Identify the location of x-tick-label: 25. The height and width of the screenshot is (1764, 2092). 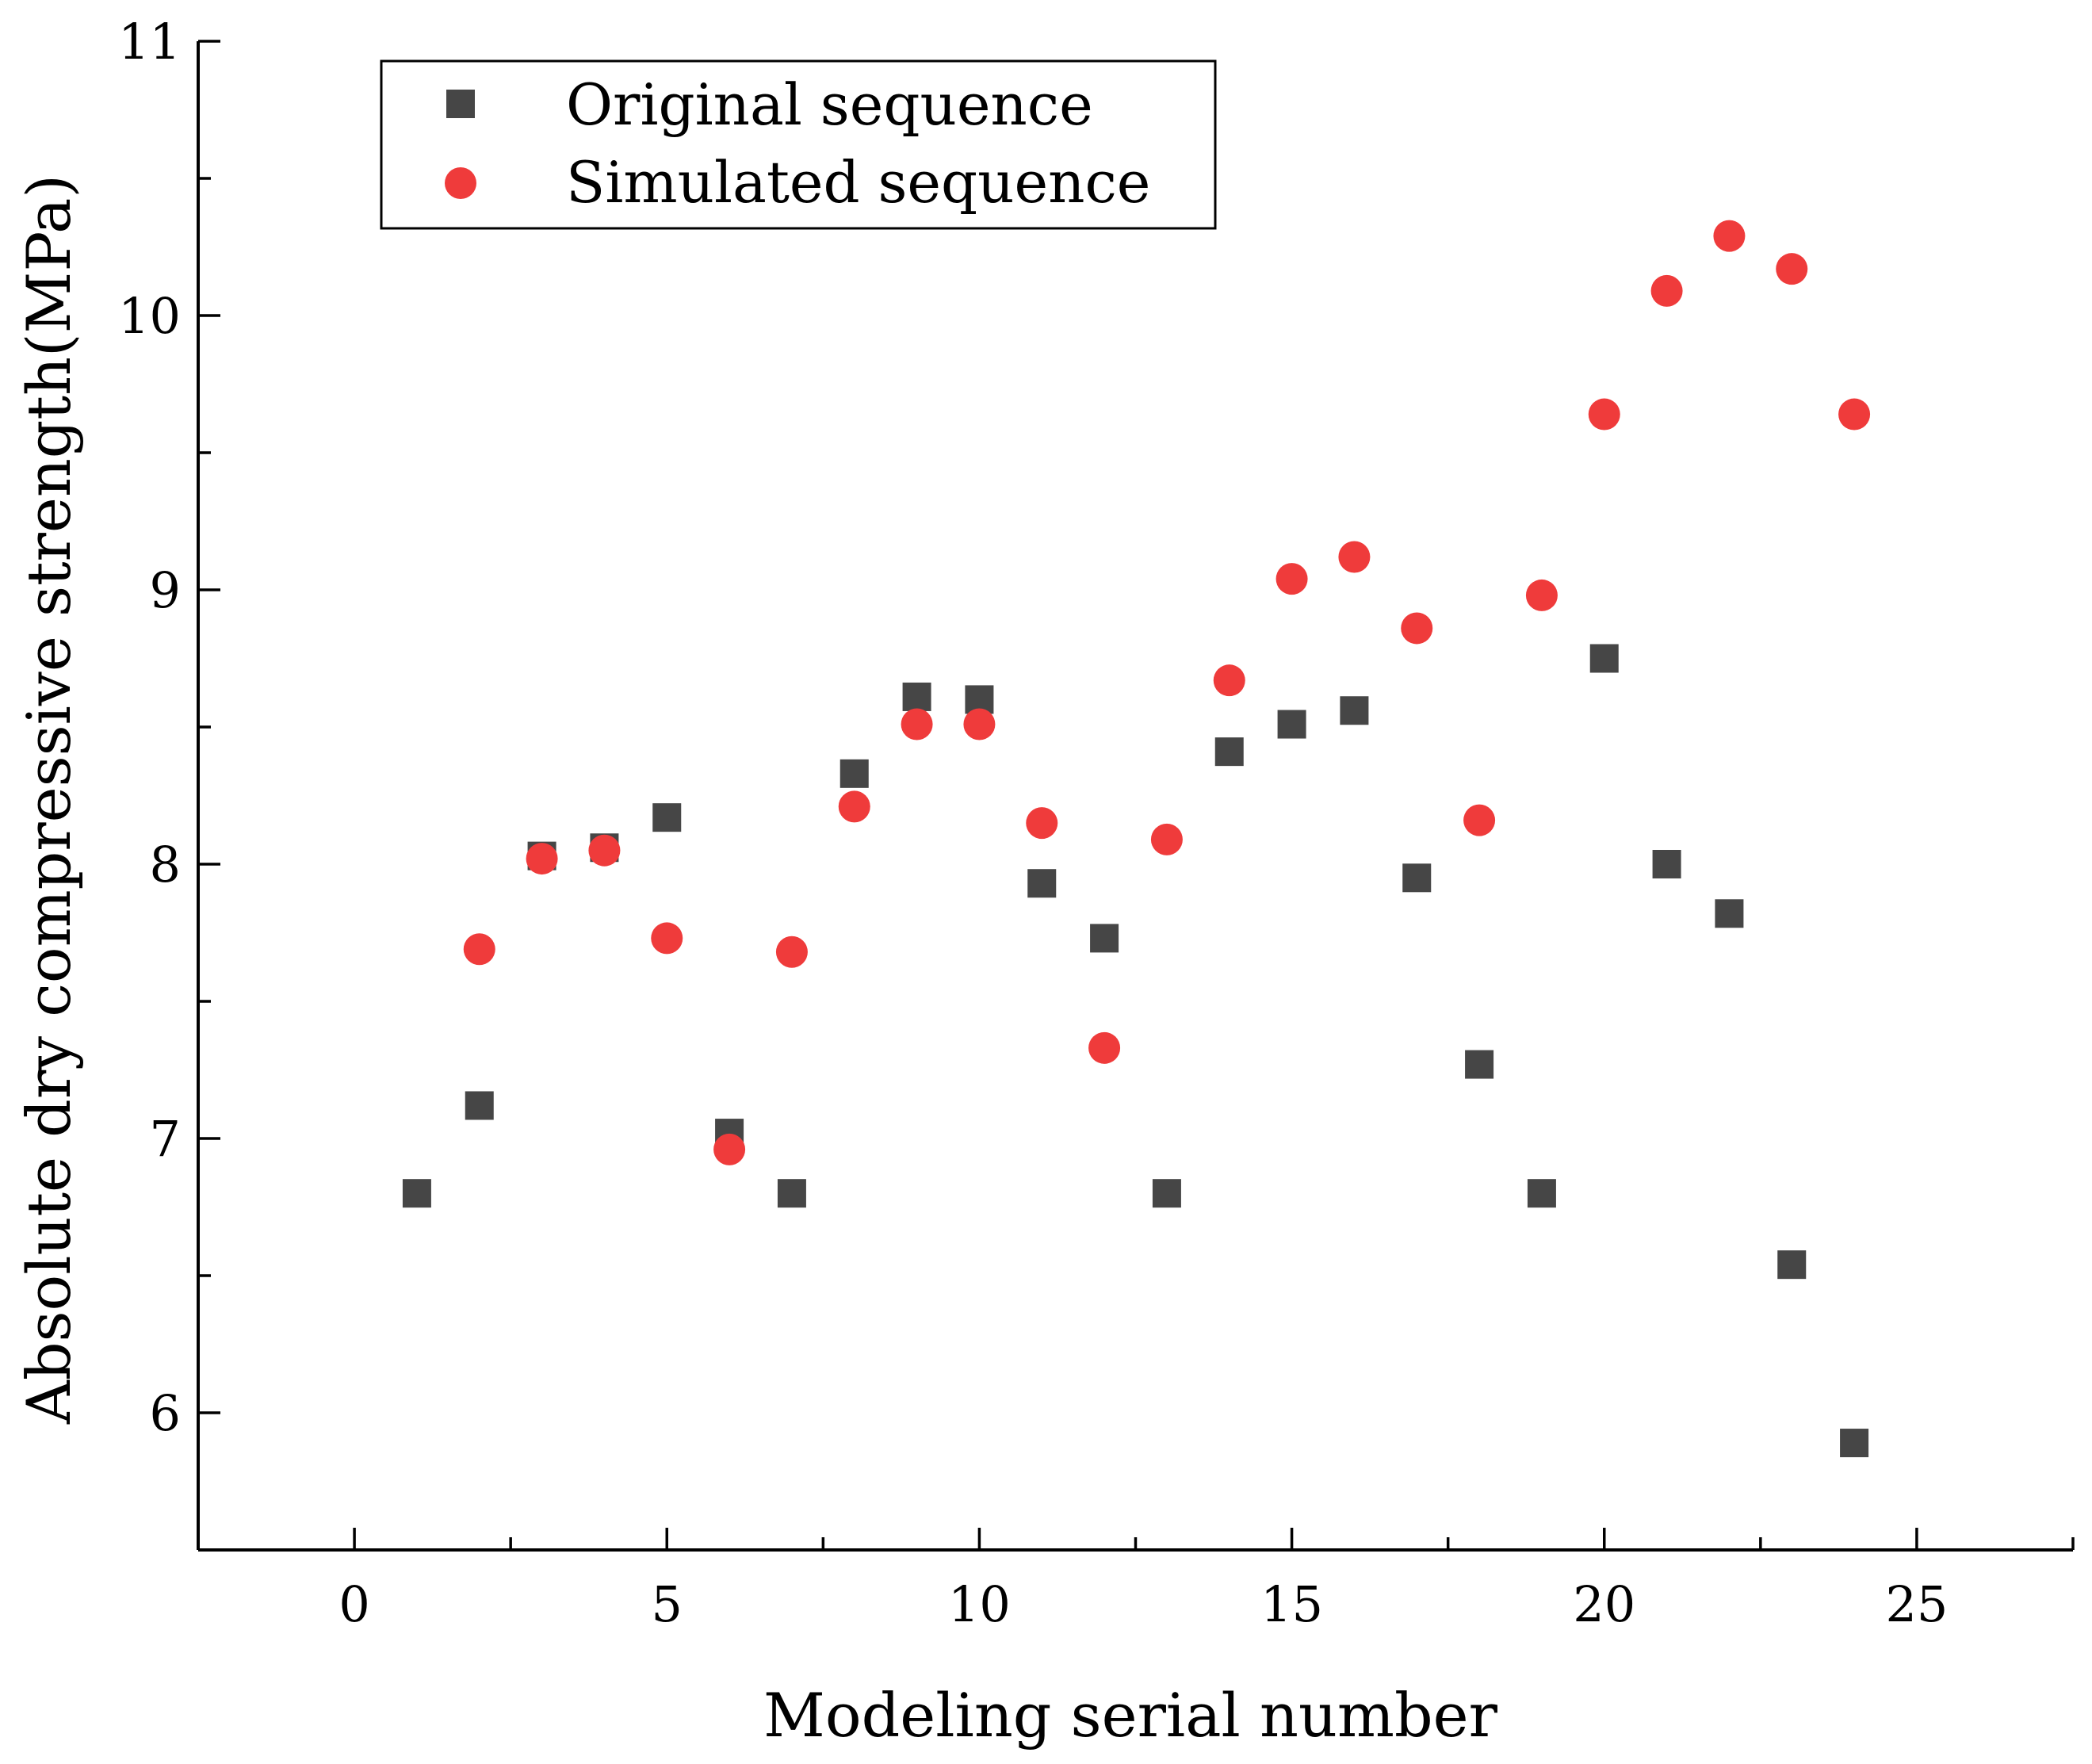
(1916, 1604).